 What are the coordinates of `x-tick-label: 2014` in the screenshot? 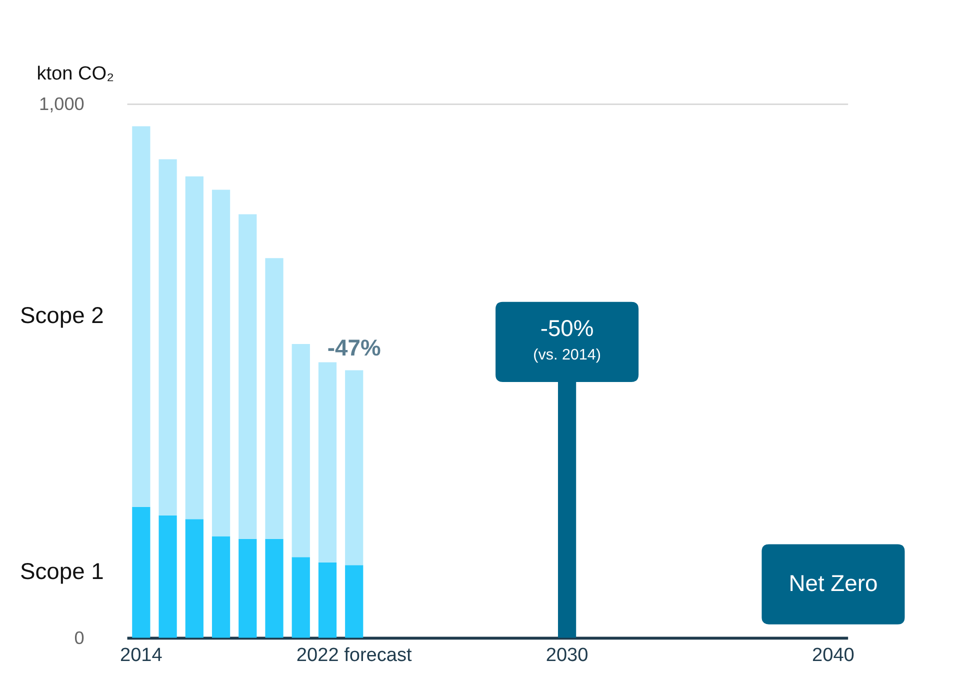 It's located at (141, 655).